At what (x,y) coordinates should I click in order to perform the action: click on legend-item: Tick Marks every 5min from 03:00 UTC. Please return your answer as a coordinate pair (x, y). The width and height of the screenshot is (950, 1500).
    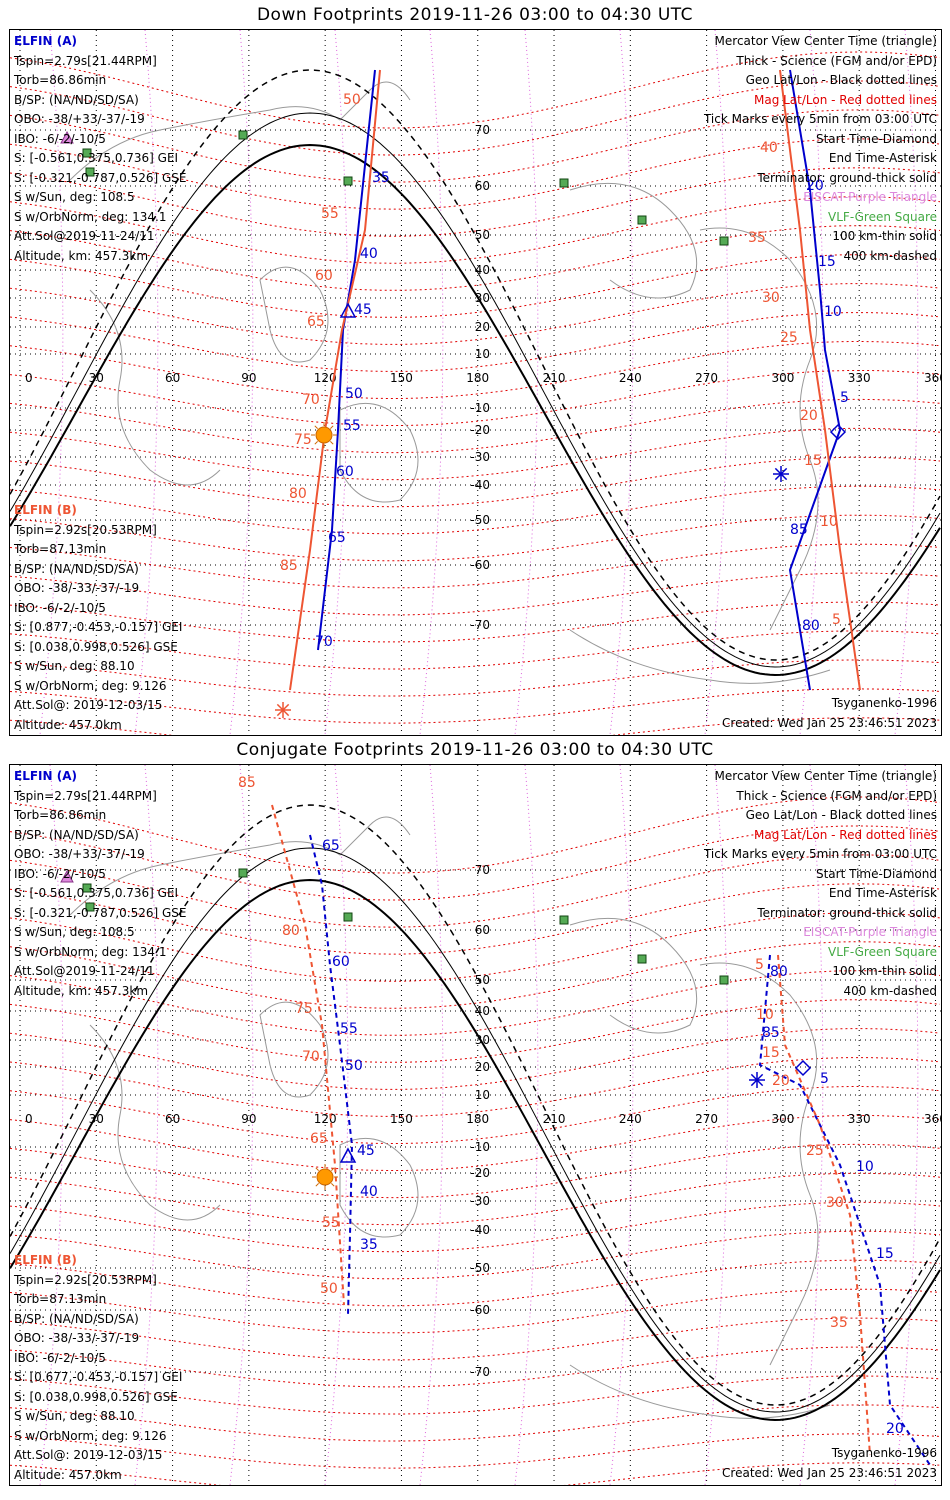
    Looking at the image, I should click on (820, 119).